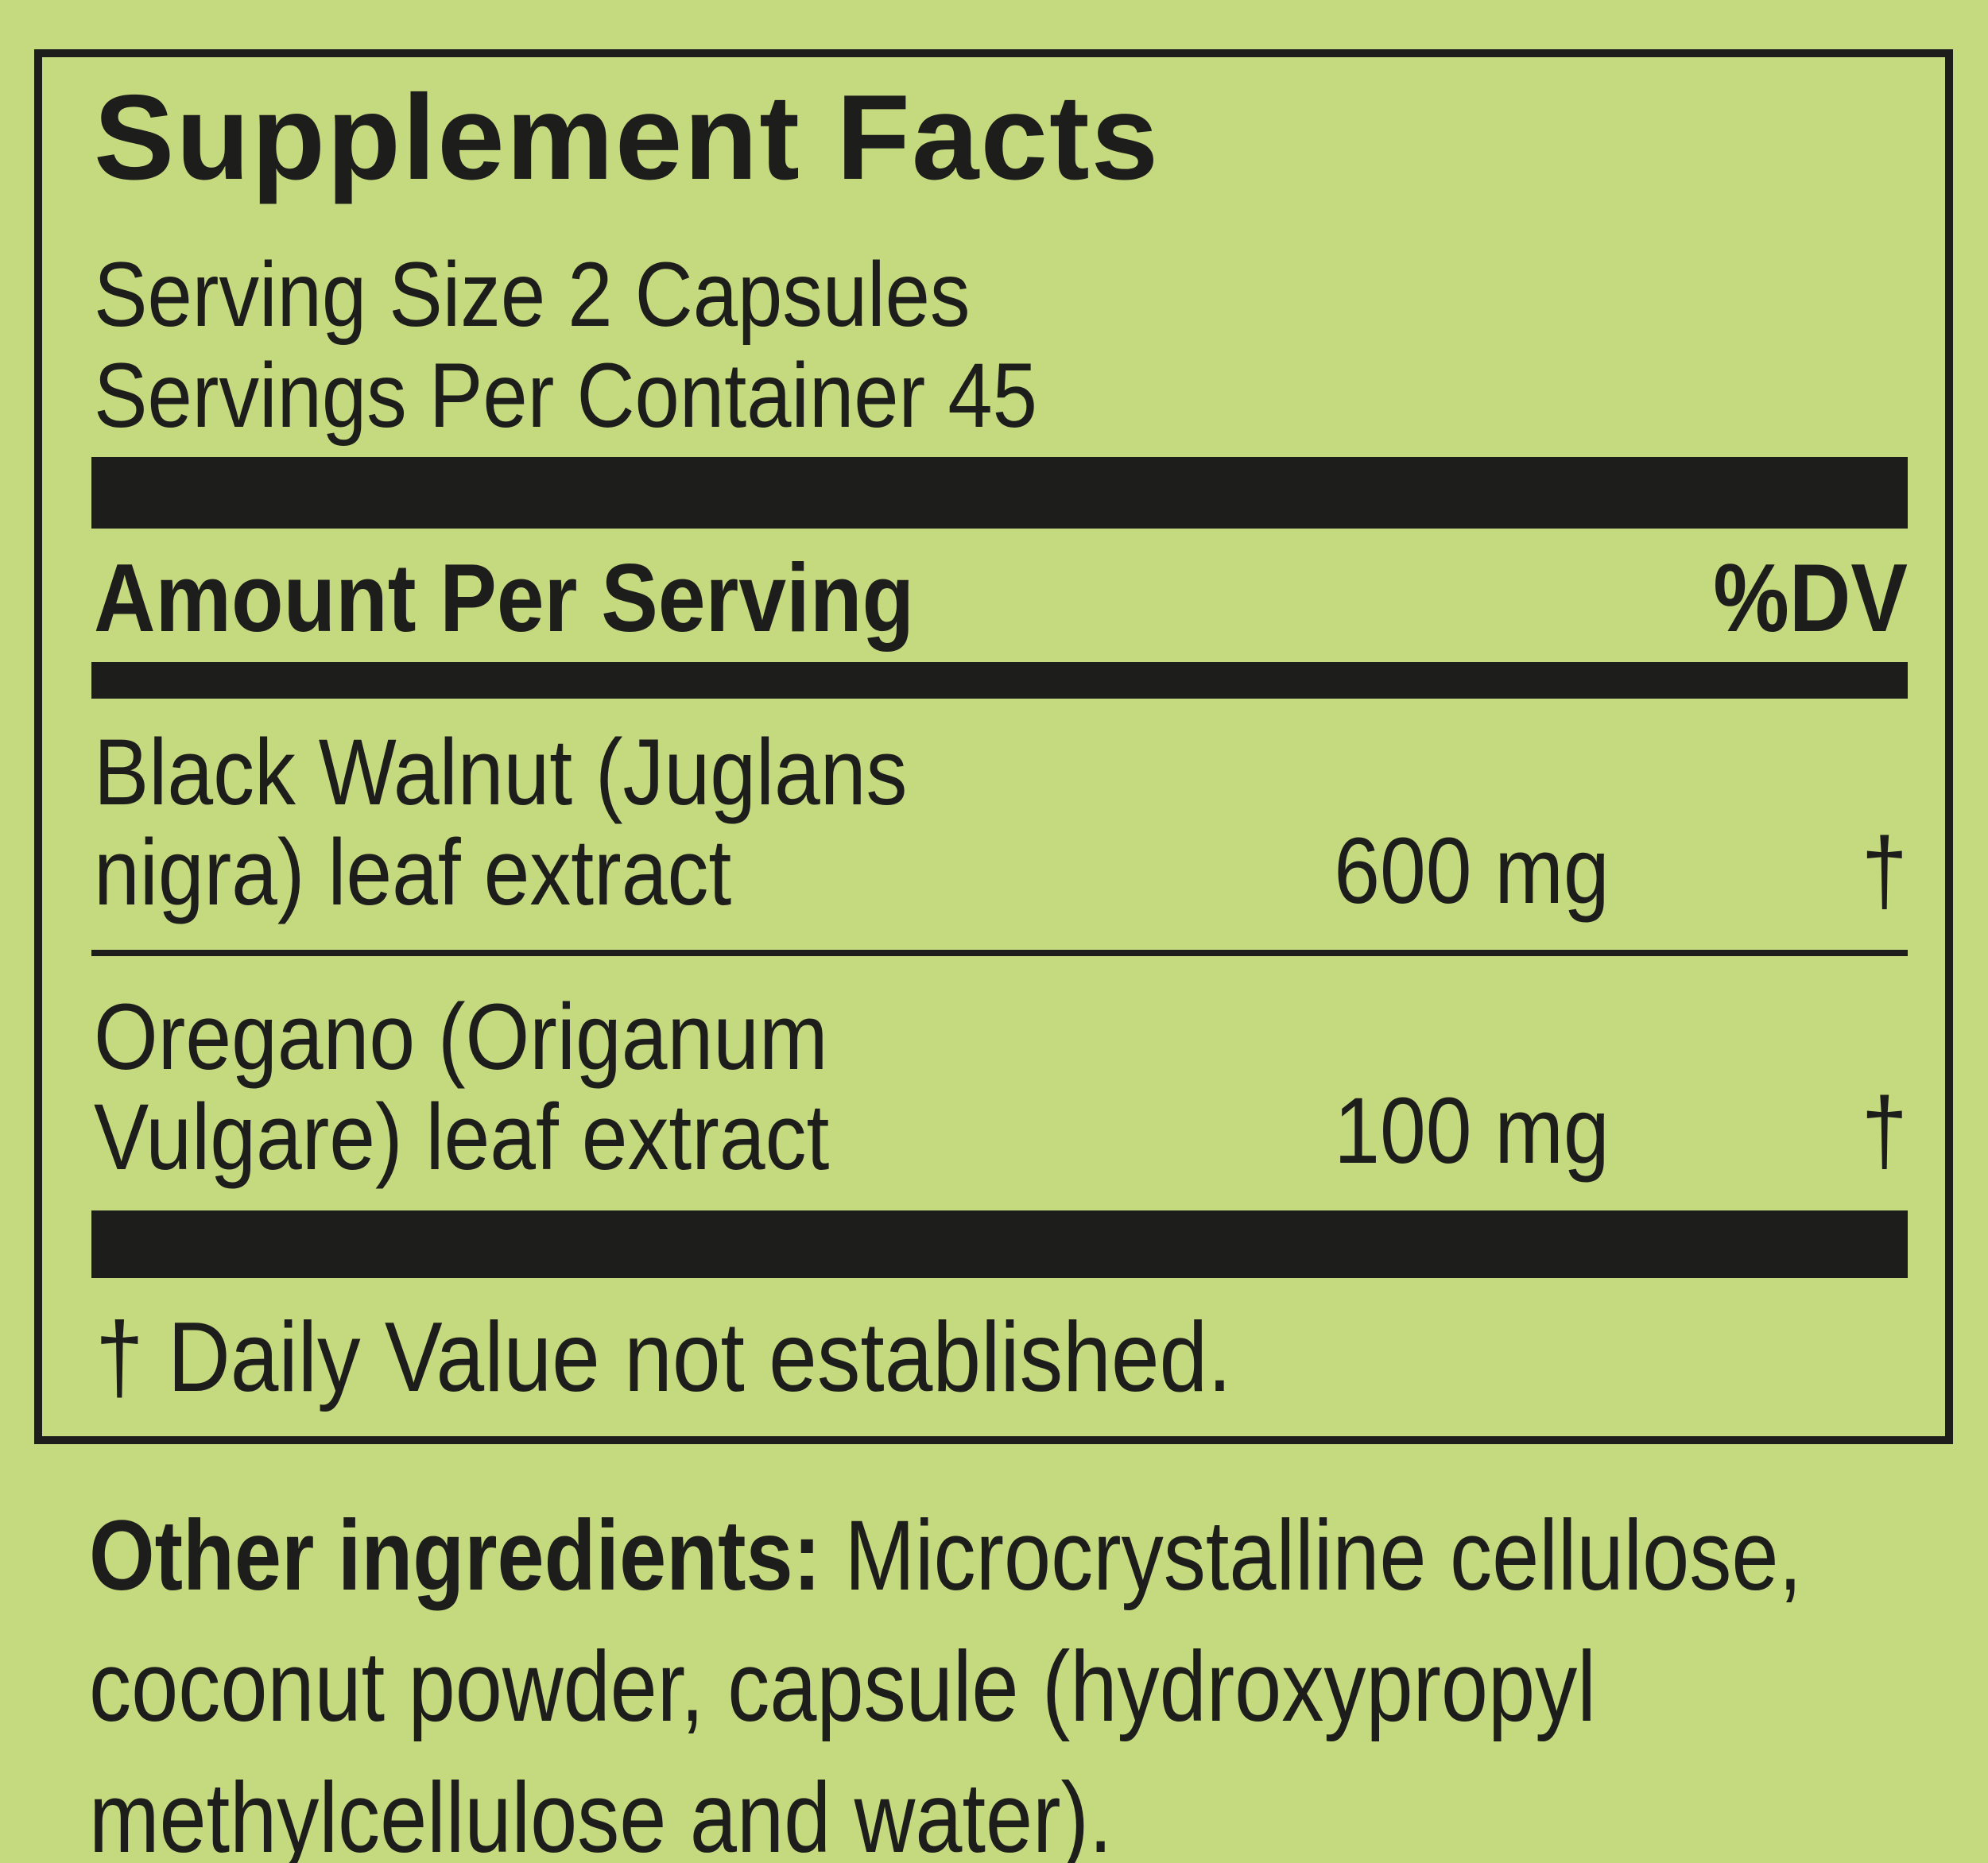 The height and width of the screenshot is (1863, 1988). Describe the element at coordinates (1000, 680) in the screenshot. I see `medium-divider` at that location.